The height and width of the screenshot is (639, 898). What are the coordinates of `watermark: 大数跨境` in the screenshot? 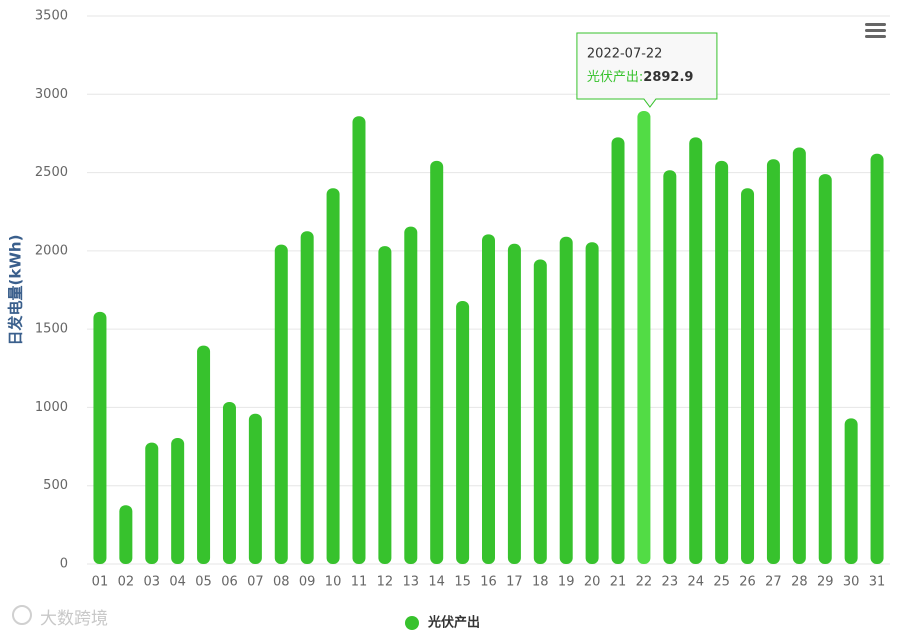 It's located at (74, 619).